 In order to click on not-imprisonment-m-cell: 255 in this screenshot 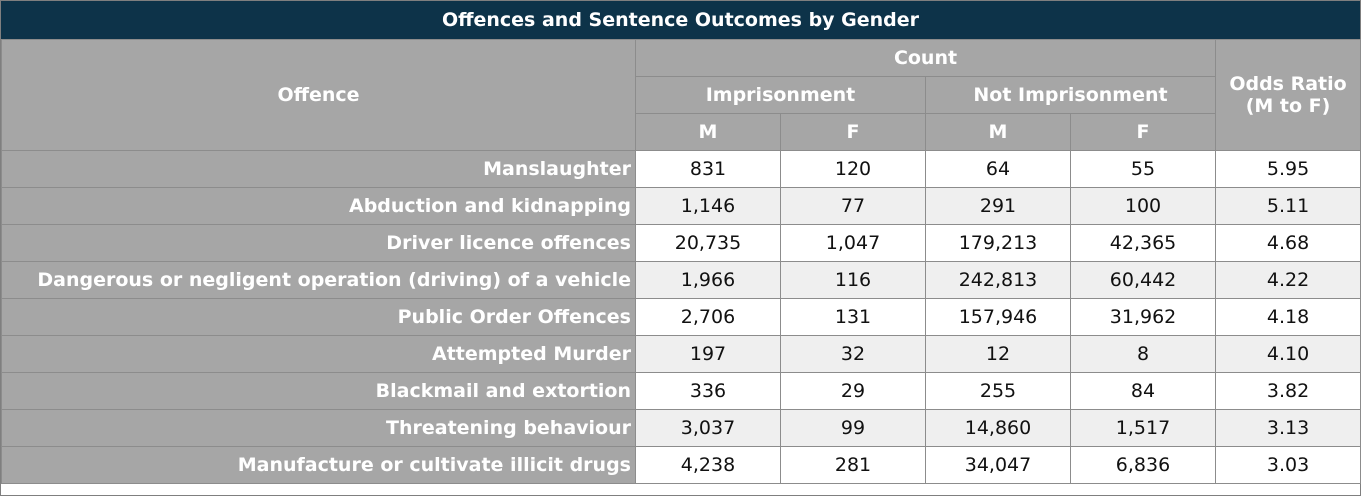, I will do `click(998, 391)`.